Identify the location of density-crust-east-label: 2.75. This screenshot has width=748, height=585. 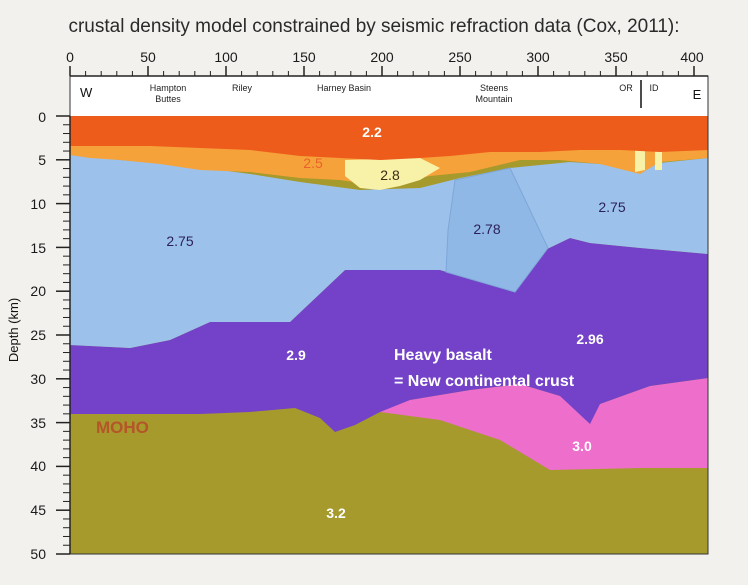
(611, 207).